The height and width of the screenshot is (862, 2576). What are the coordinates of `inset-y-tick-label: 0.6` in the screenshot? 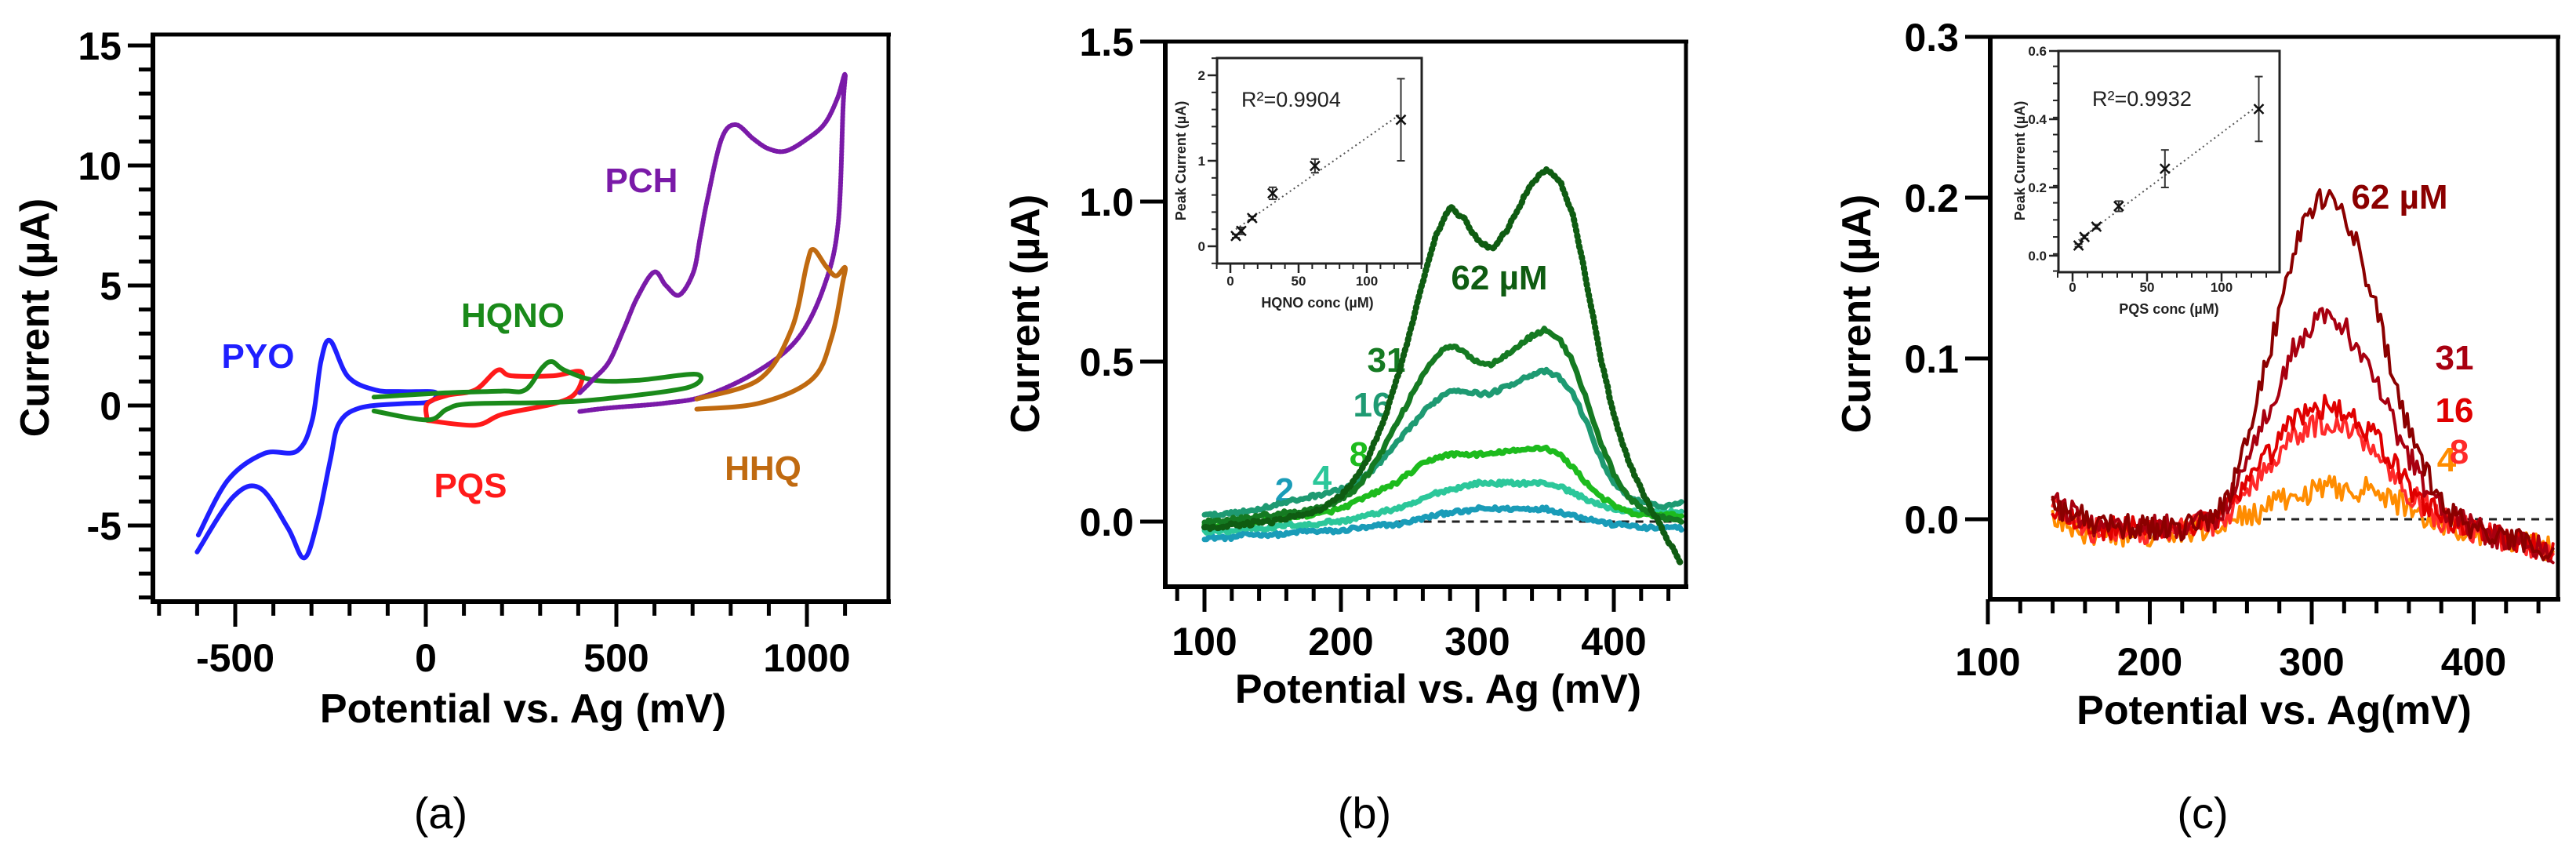 It's located at (2037, 51).